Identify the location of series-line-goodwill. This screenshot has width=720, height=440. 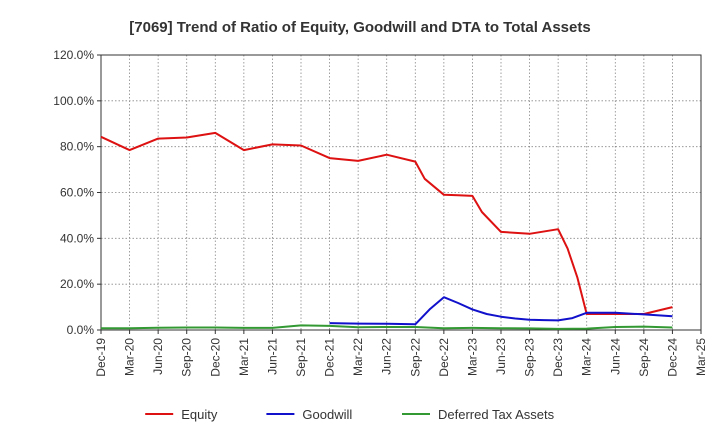
(501, 311).